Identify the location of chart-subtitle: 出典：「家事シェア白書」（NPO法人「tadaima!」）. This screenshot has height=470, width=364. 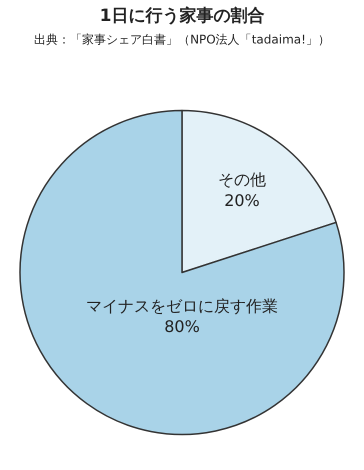
(182, 39).